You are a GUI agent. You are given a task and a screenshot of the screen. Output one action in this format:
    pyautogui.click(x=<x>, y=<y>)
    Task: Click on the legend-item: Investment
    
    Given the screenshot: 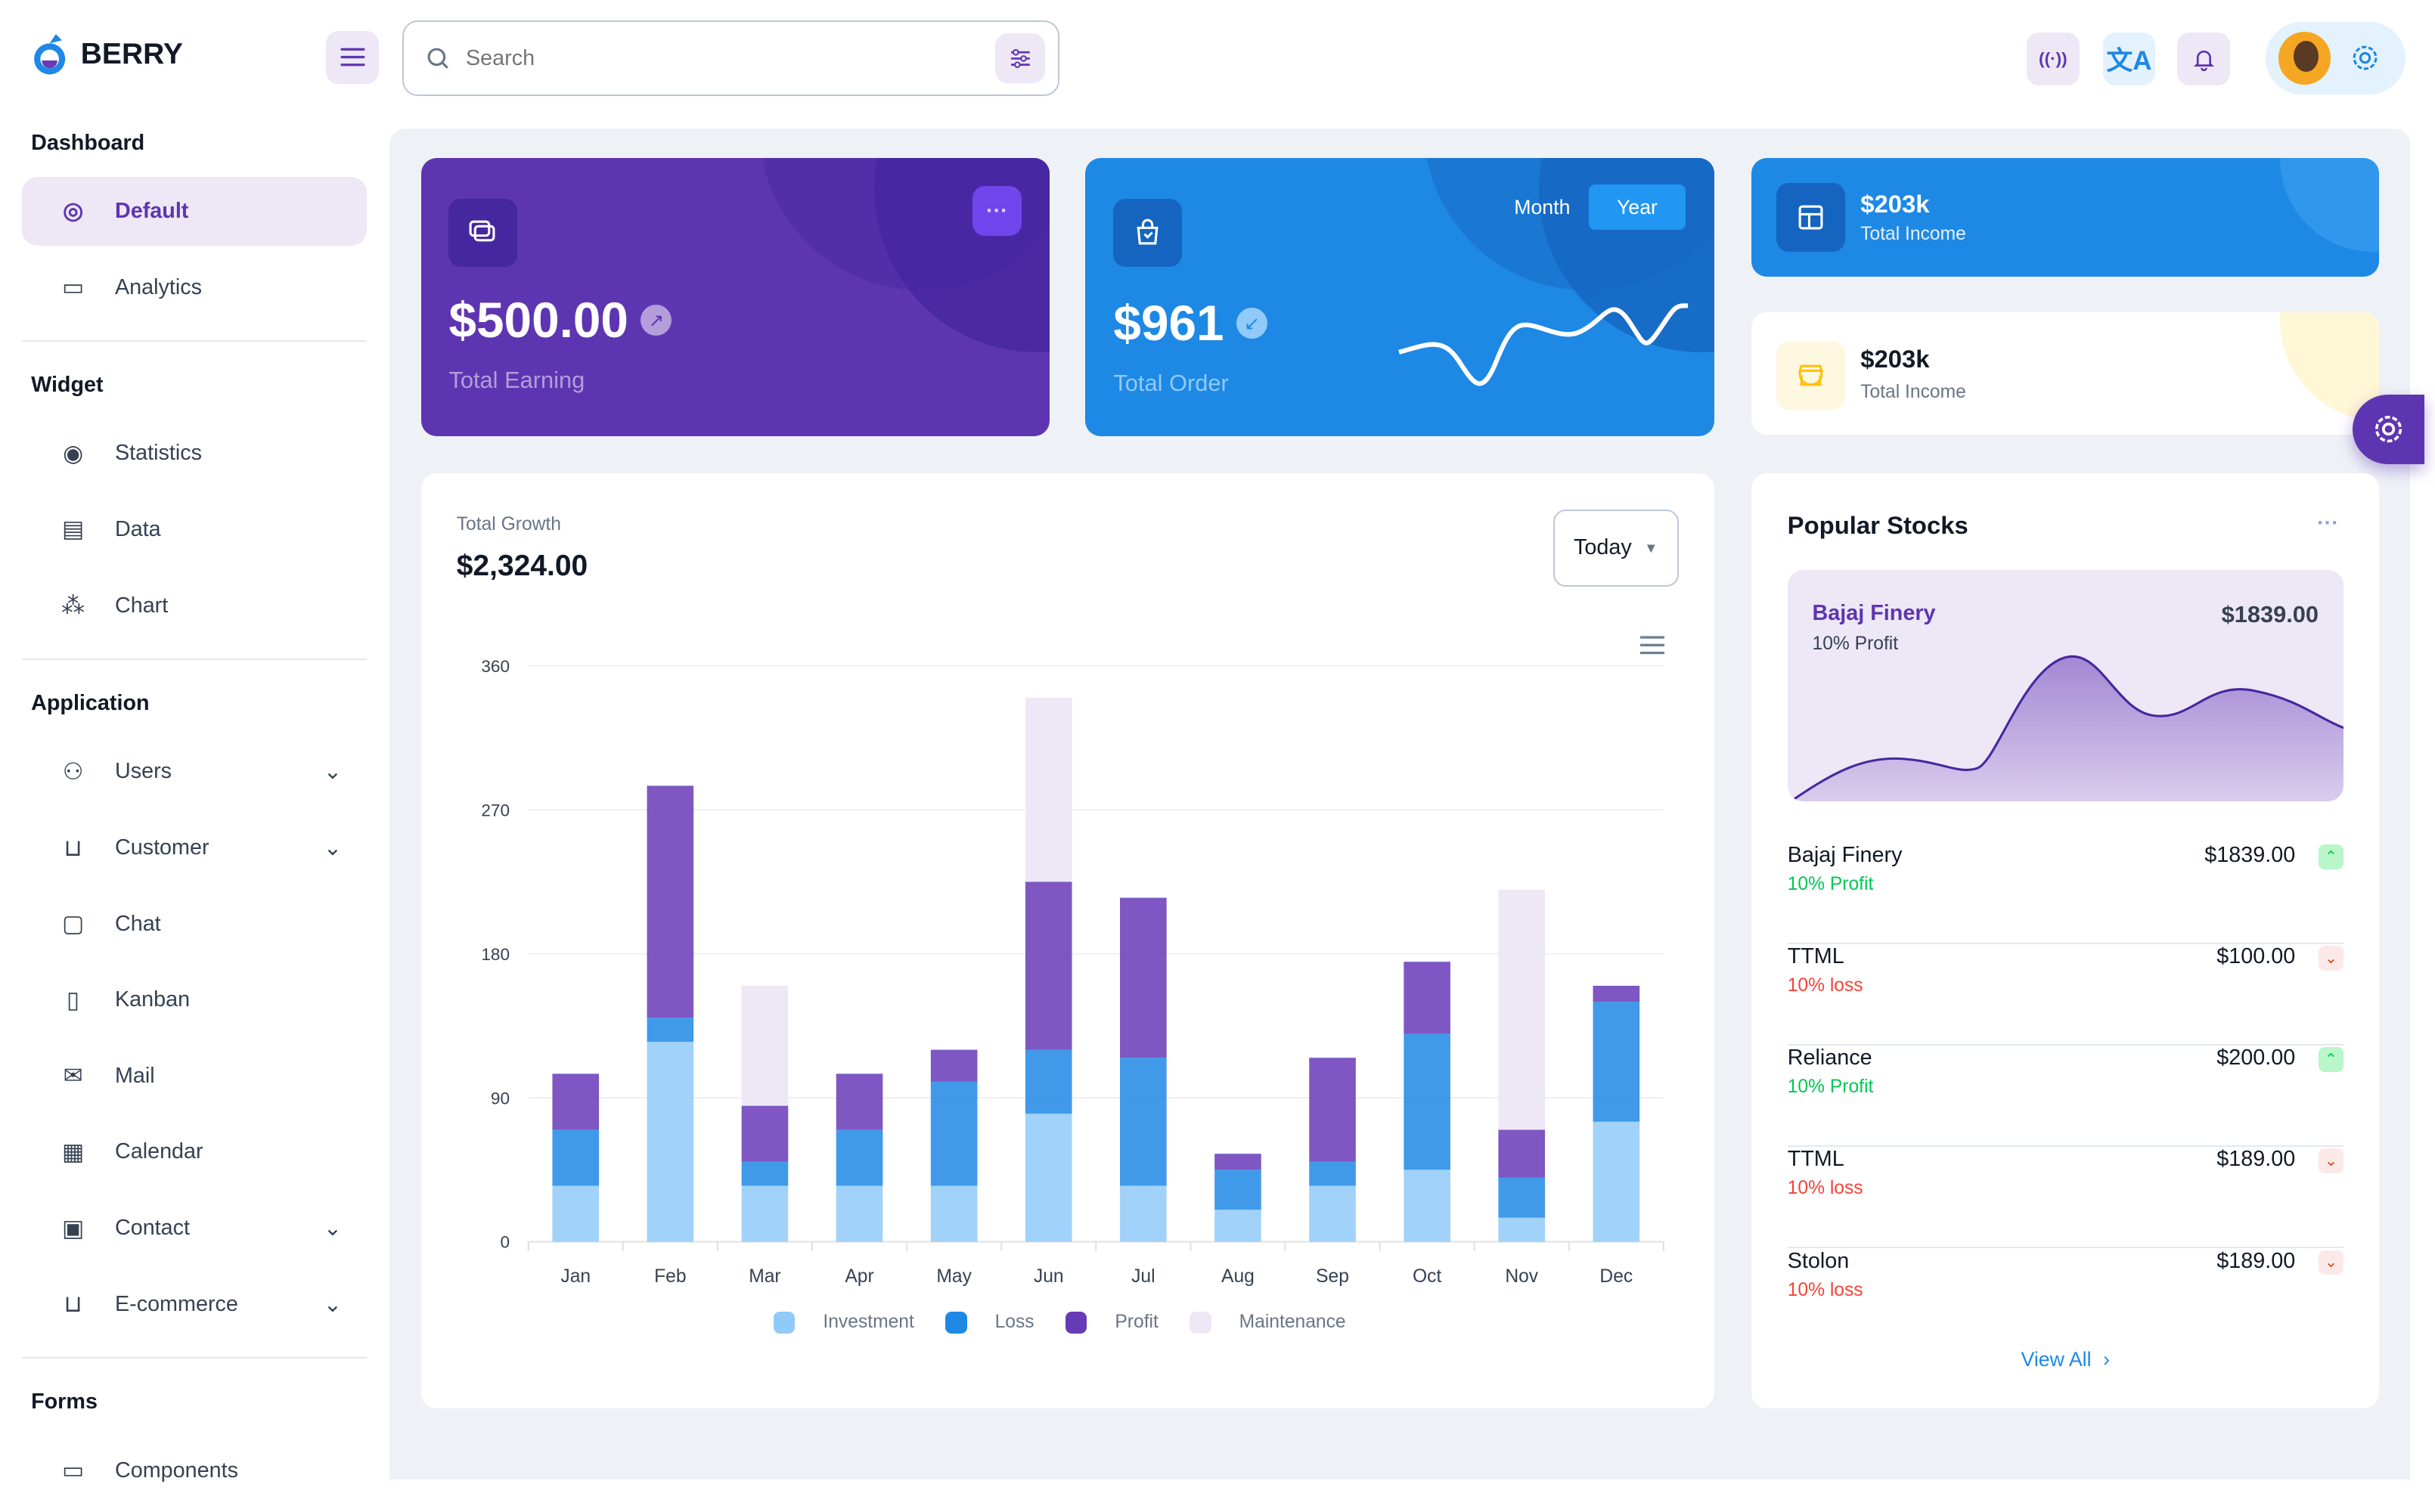 What is the action you would take?
    pyautogui.click(x=843, y=1323)
    